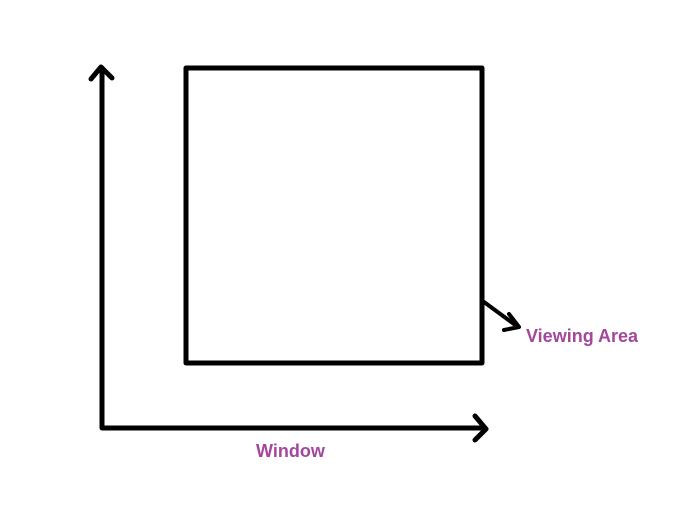 The width and height of the screenshot is (675, 513). Describe the element at coordinates (582, 336) in the screenshot. I see `viewing-area-label: Viewing Area` at that location.